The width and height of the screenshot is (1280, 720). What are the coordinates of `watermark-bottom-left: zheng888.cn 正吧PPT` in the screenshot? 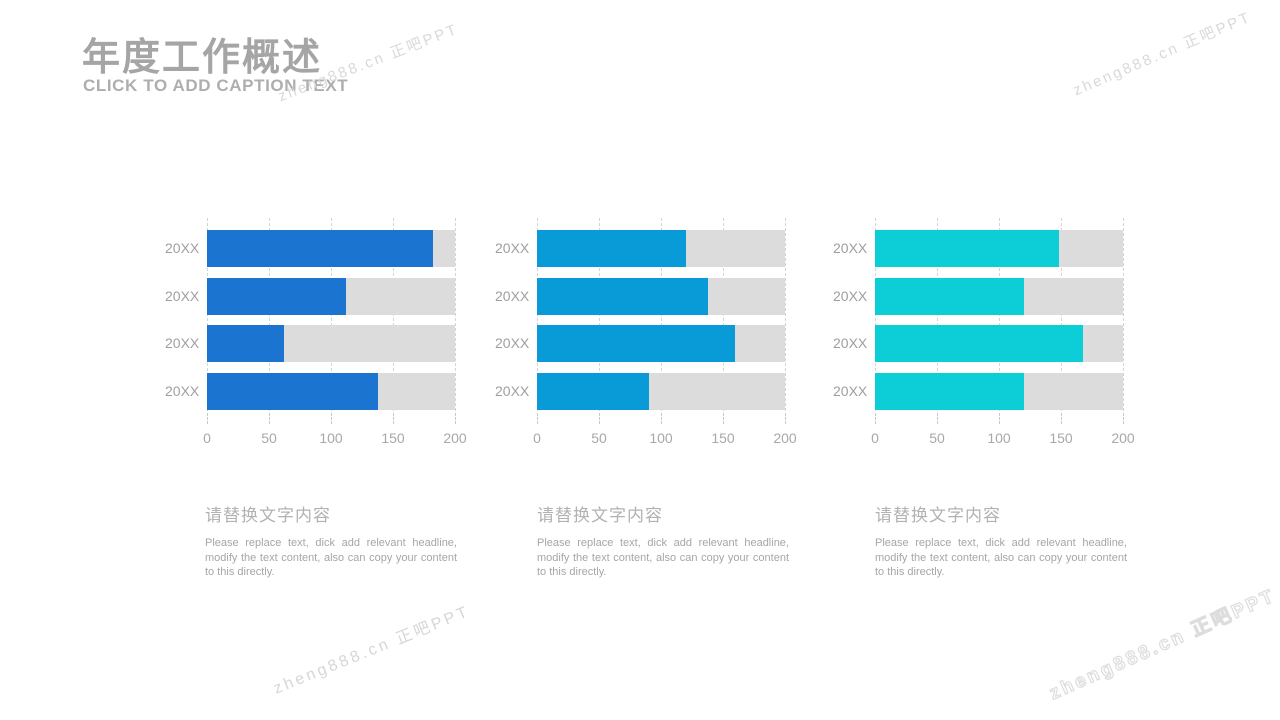 It's located at (372, 650).